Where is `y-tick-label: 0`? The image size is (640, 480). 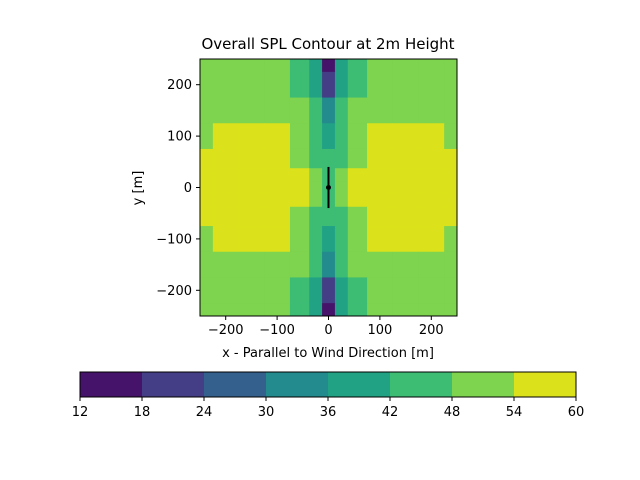
y-tick-label: 0 is located at coordinates (188, 188).